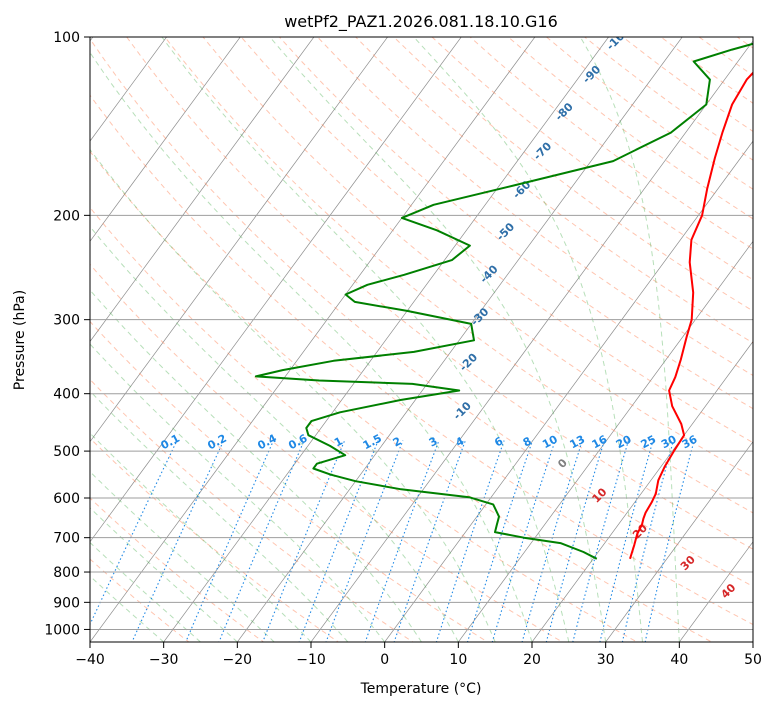 This screenshot has width=775, height=708. I want to click on mixing-ratio-label: 30, so click(669, 442).